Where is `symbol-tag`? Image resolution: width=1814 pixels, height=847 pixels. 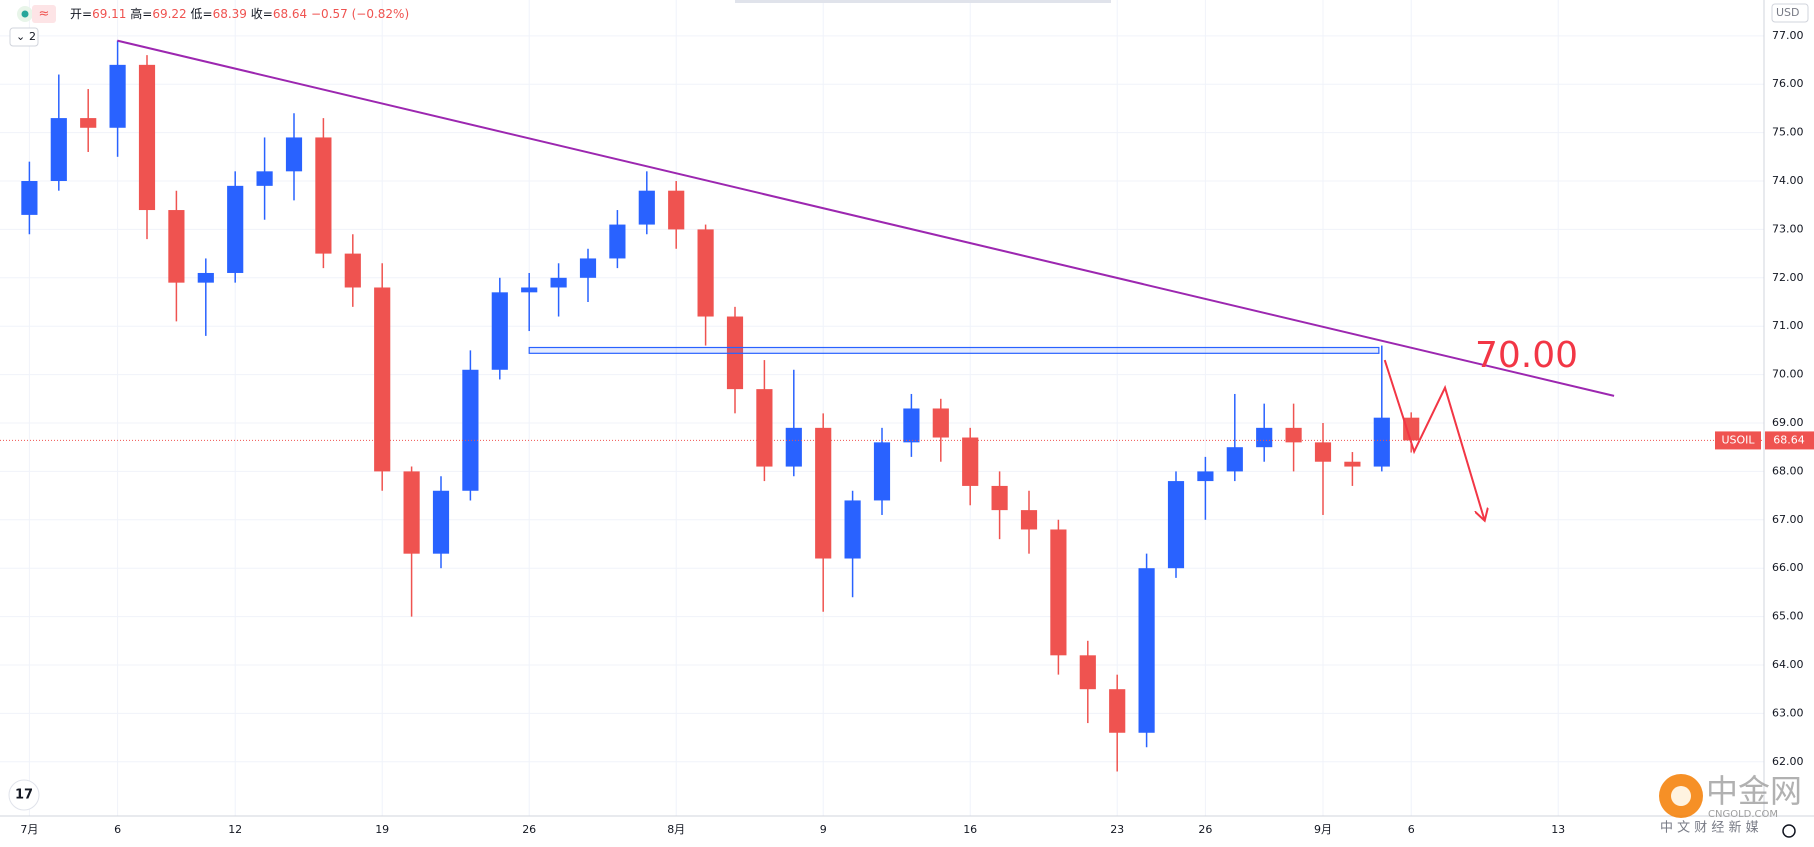
symbol-tag is located at coordinates (1738, 440).